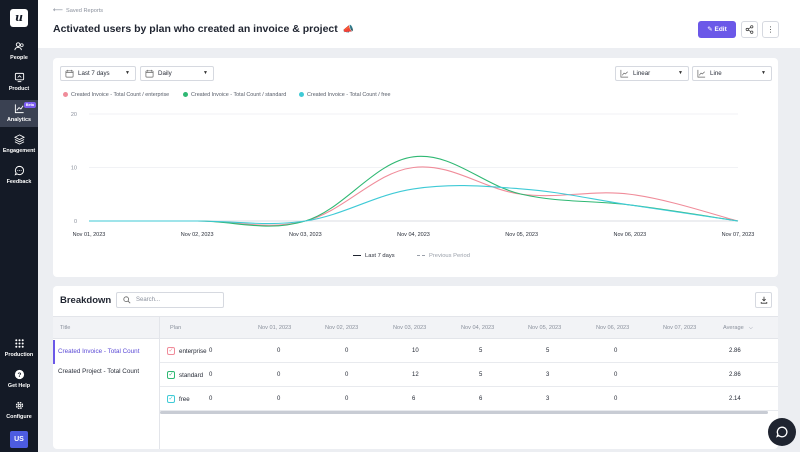 The width and height of the screenshot is (800, 452). What do you see at coordinates (374, 256) in the screenshot?
I see `legend-current-period: Last 7 days` at bounding box center [374, 256].